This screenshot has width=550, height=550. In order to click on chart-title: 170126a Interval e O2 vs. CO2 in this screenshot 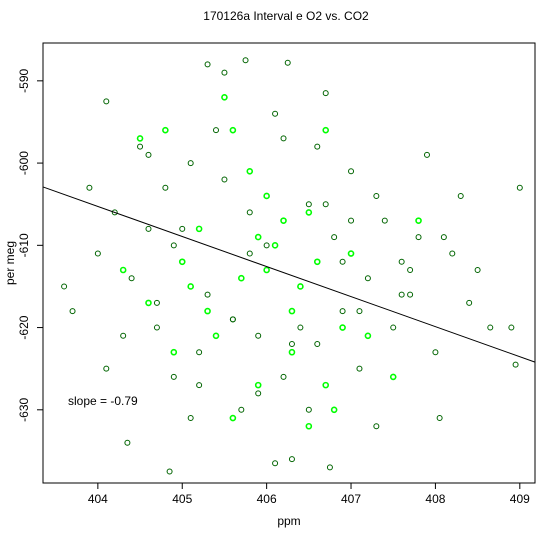, I will do `click(286, 16)`.